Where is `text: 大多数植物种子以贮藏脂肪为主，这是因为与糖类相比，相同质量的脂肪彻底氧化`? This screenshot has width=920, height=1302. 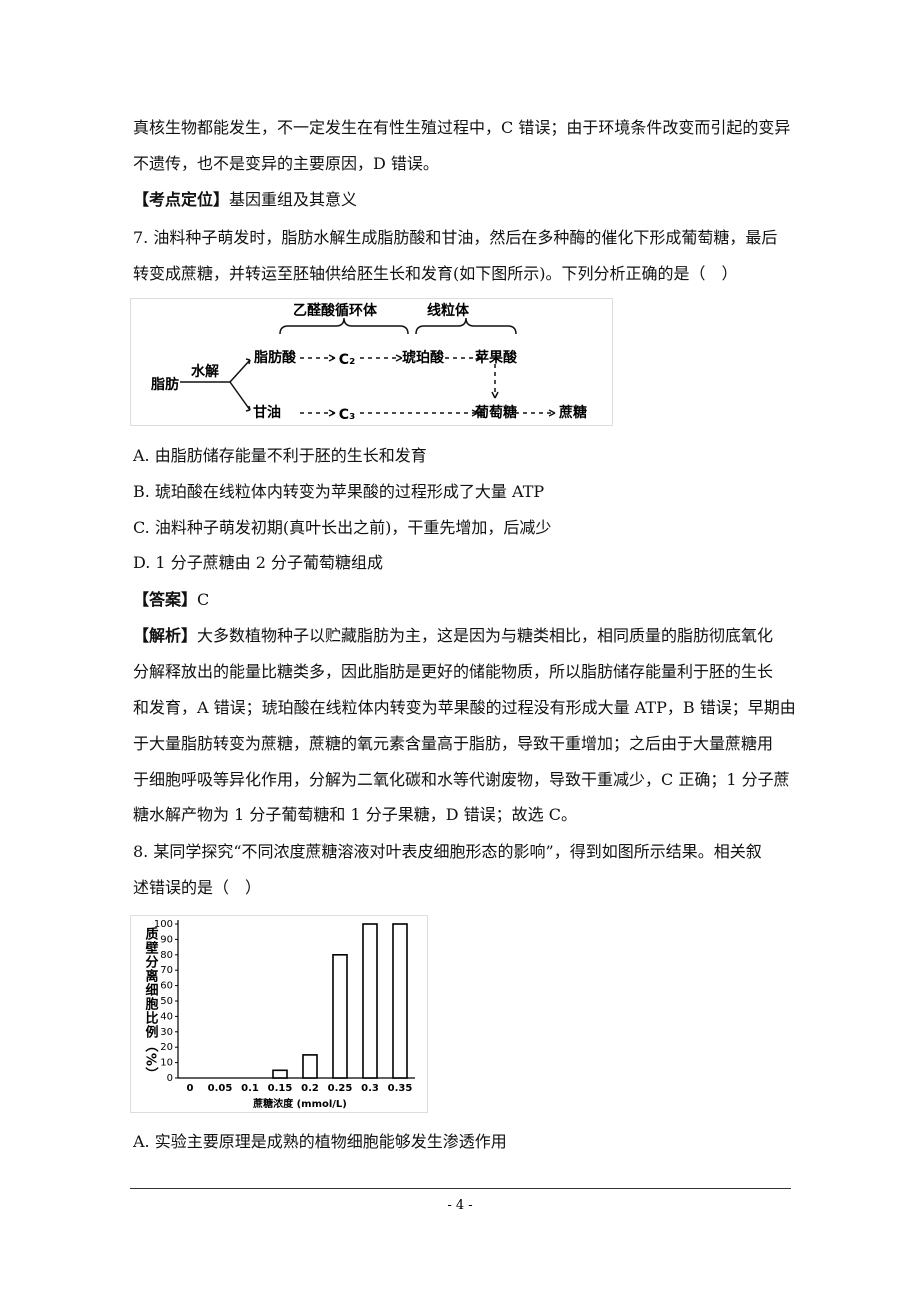
text: 大多数植物种子以贮藏脂肪为主，这是因为与糖类相比，相同质量的脂肪彻底氧化 is located at coordinates (485, 635).